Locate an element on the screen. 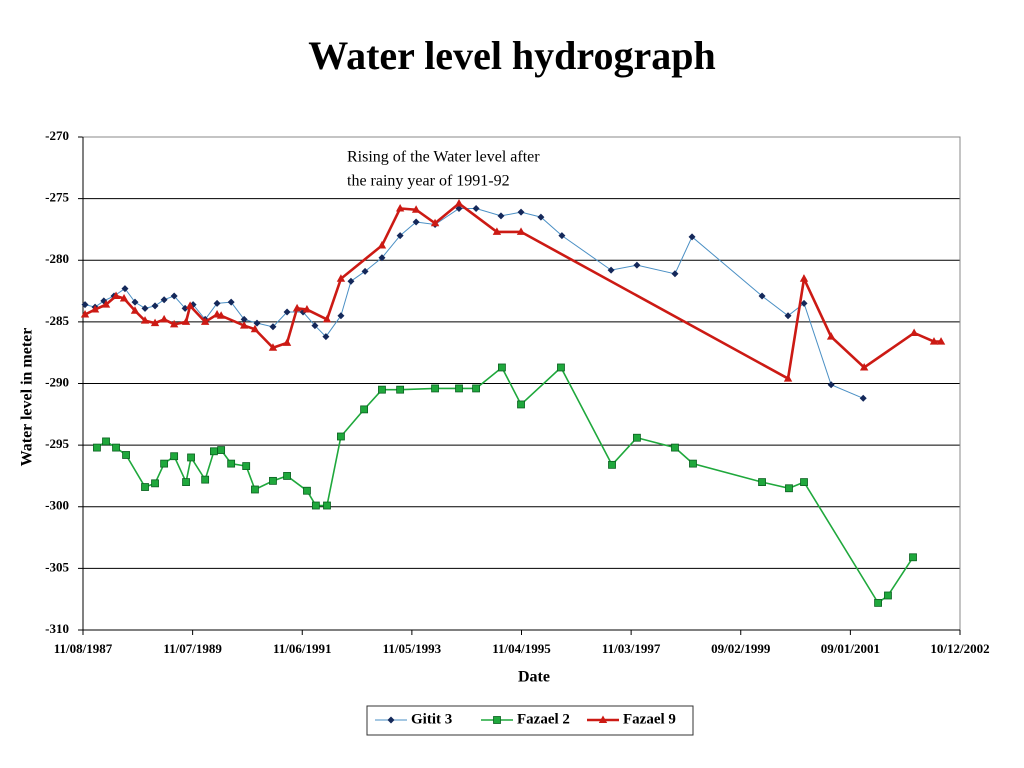  y-tick-label: -310 is located at coordinates (57, 628).